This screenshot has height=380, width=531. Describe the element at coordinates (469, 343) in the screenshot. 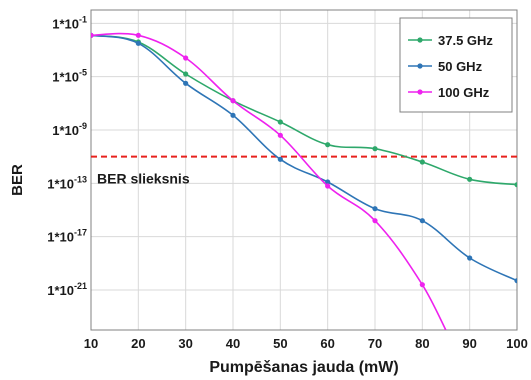

I see `x-tick-label: 90` at that location.